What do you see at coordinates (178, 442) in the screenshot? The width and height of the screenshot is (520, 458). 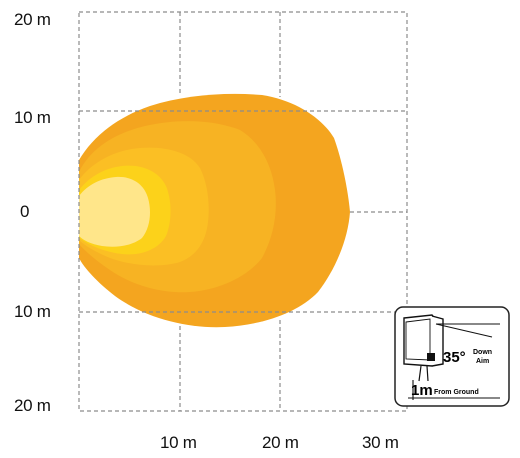 I see `x-label: 10 m` at bounding box center [178, 442].